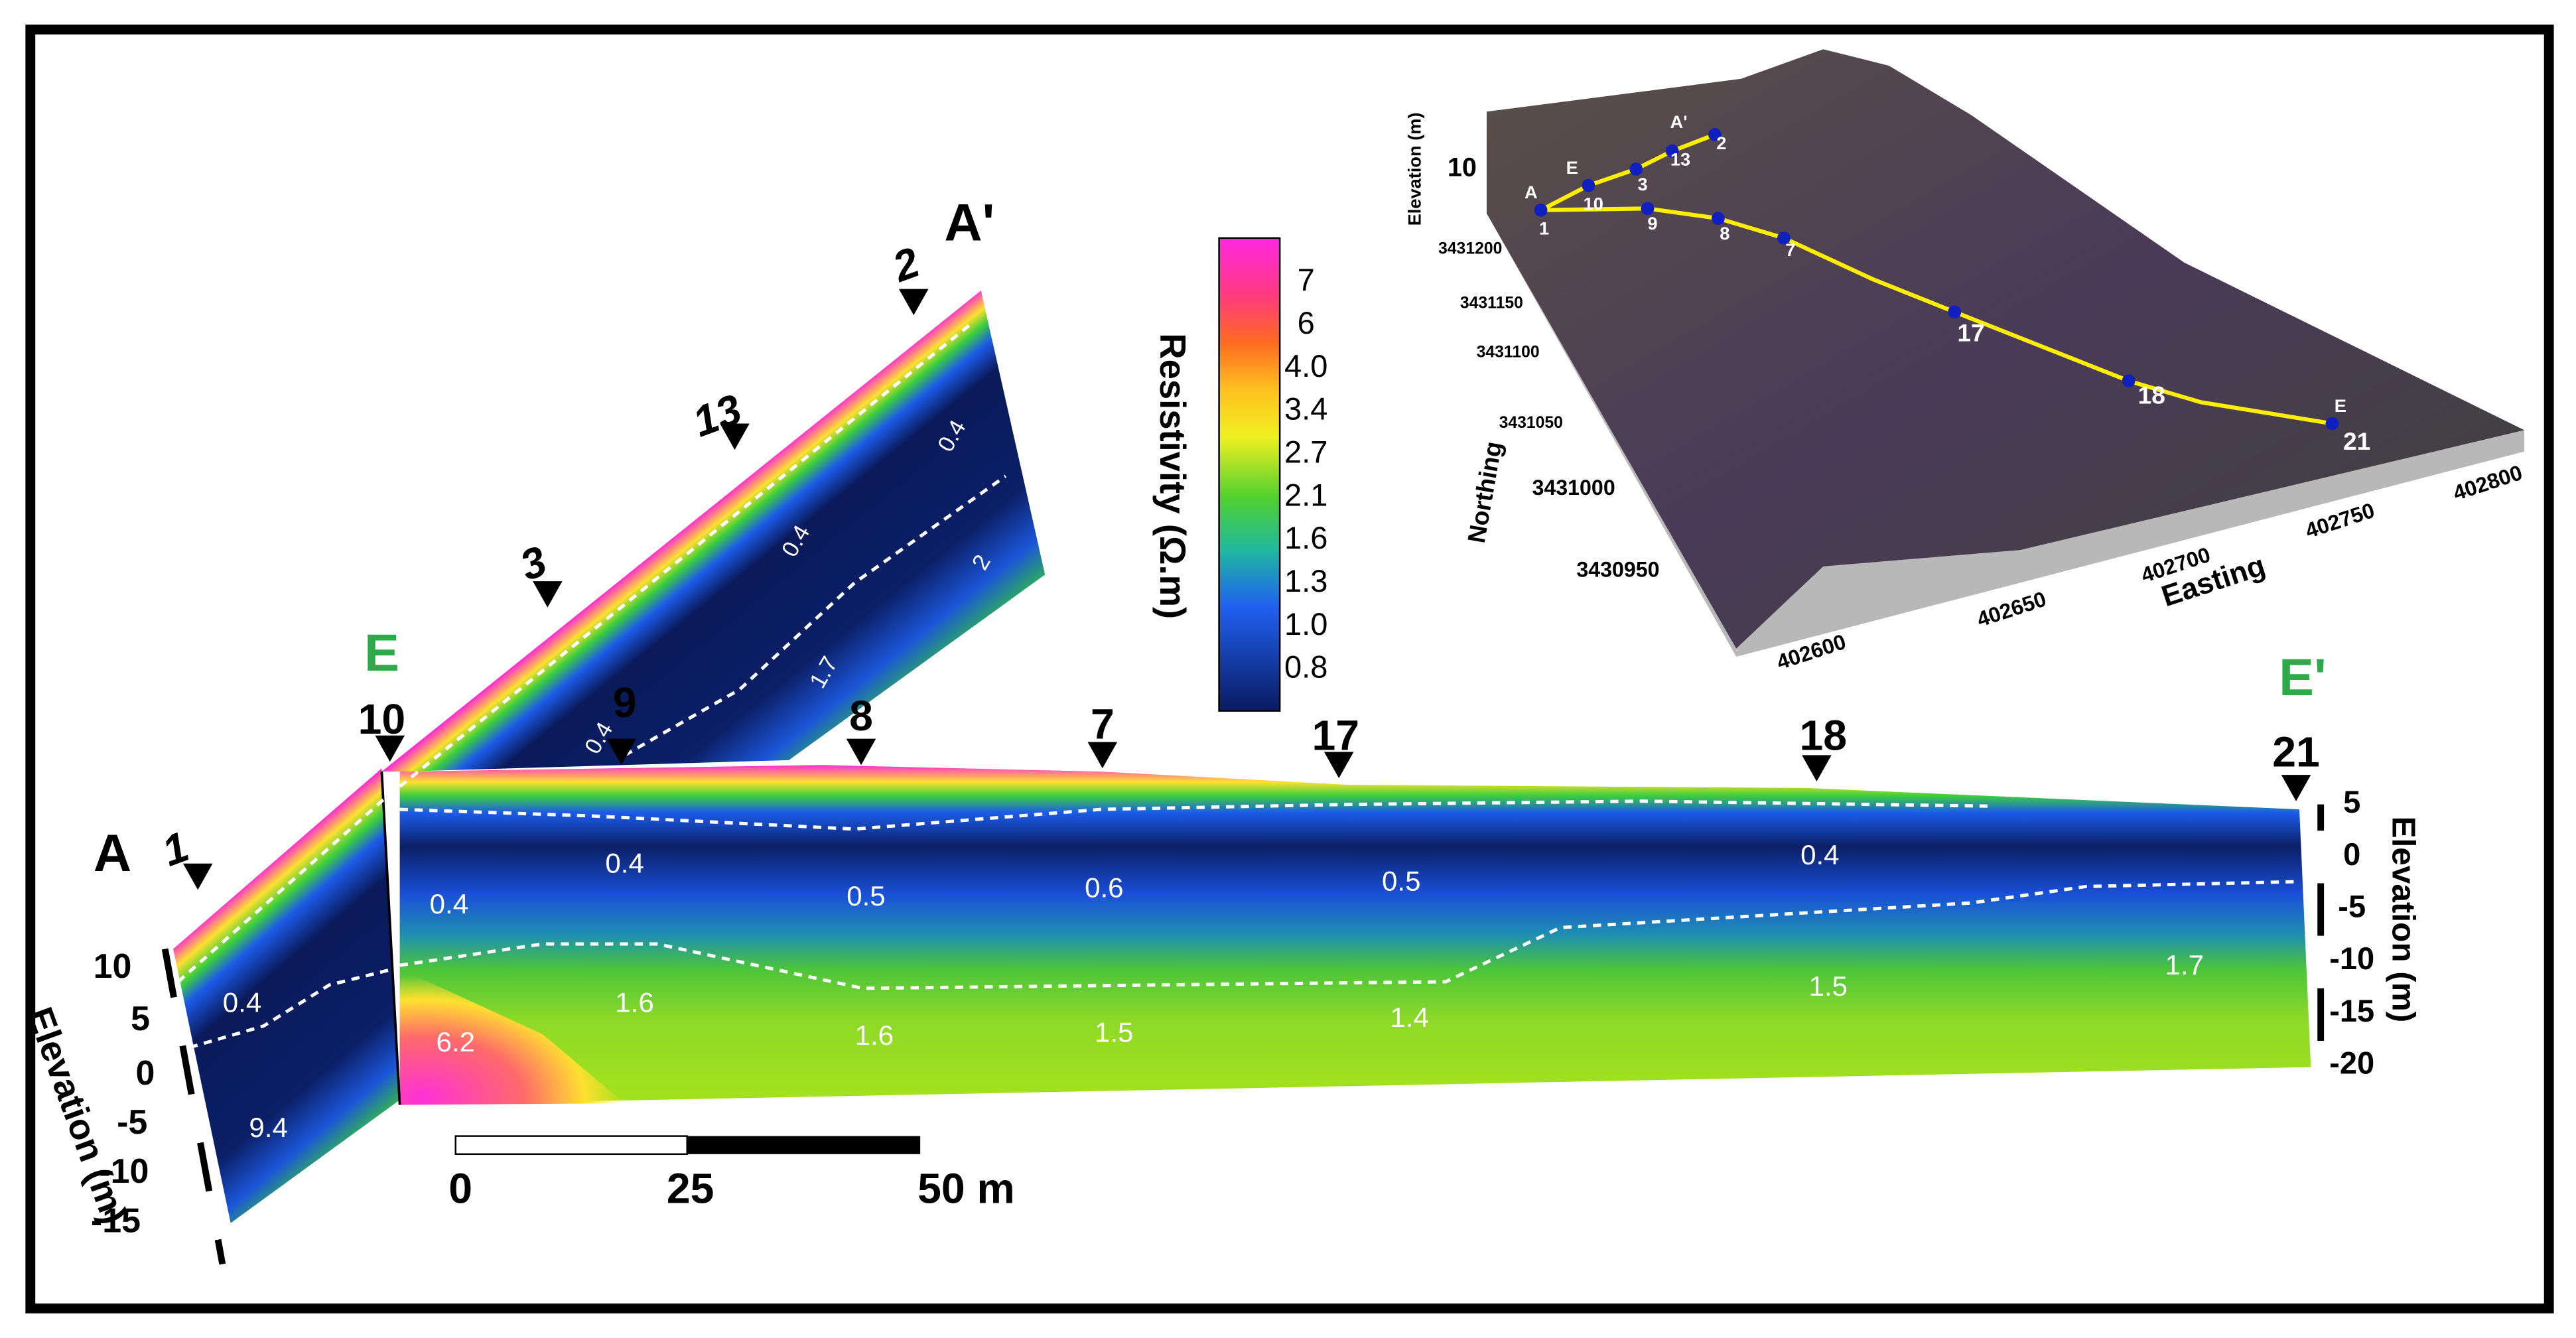 Image resolution: width=2576 pixels, height=1338 pixels. What do you see at coordinates (512, 1037) in the screenshot?
I see `high-resistivity-zone` at bounding box center [512, 1037].